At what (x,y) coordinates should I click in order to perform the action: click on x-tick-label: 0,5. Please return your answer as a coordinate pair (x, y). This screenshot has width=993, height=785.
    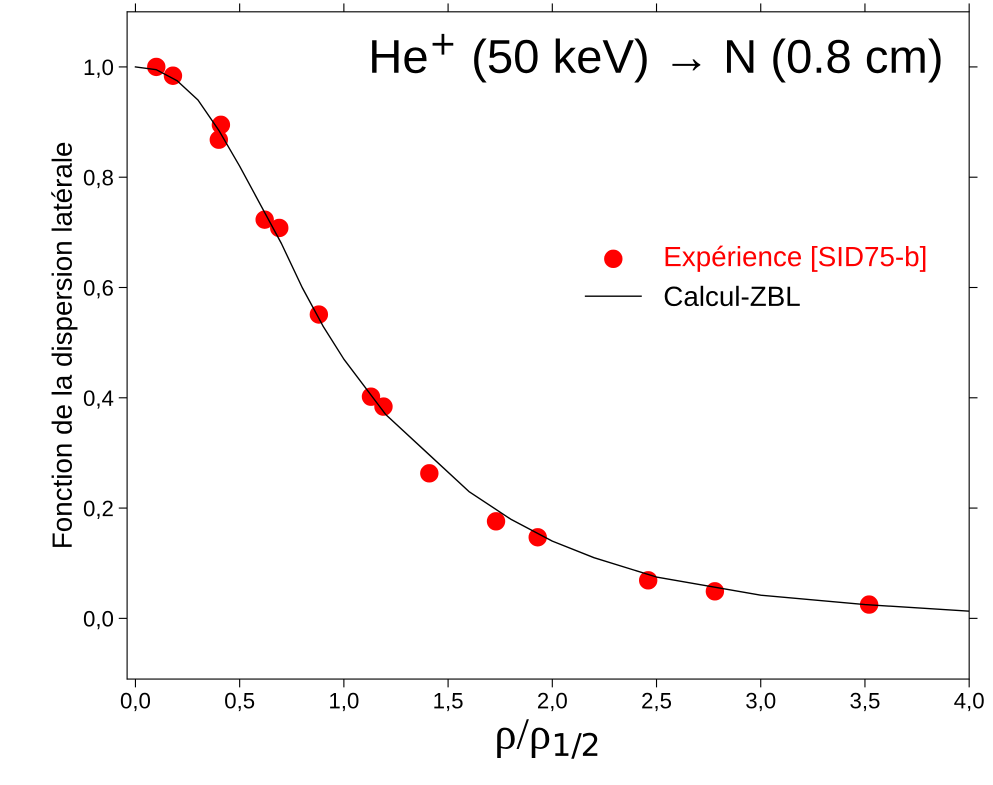
    Looking at the image, I should click on (239, 702).